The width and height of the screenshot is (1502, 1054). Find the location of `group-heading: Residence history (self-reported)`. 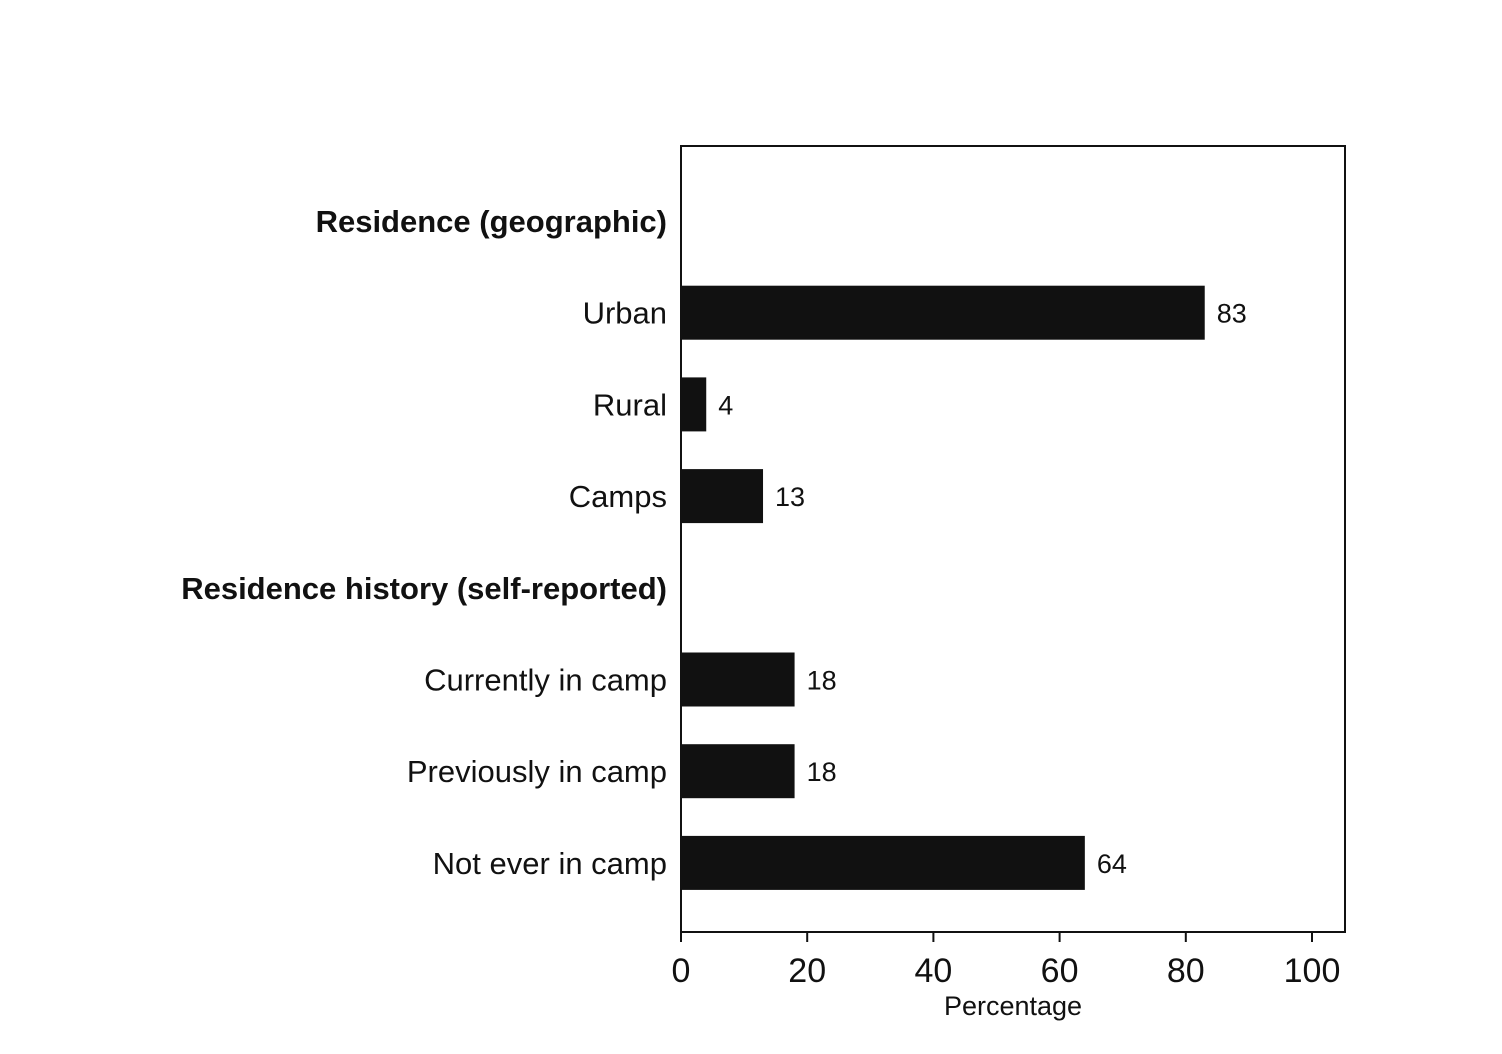

group-heading: Residence history (self-reported) is located at coordinates (424, 588).